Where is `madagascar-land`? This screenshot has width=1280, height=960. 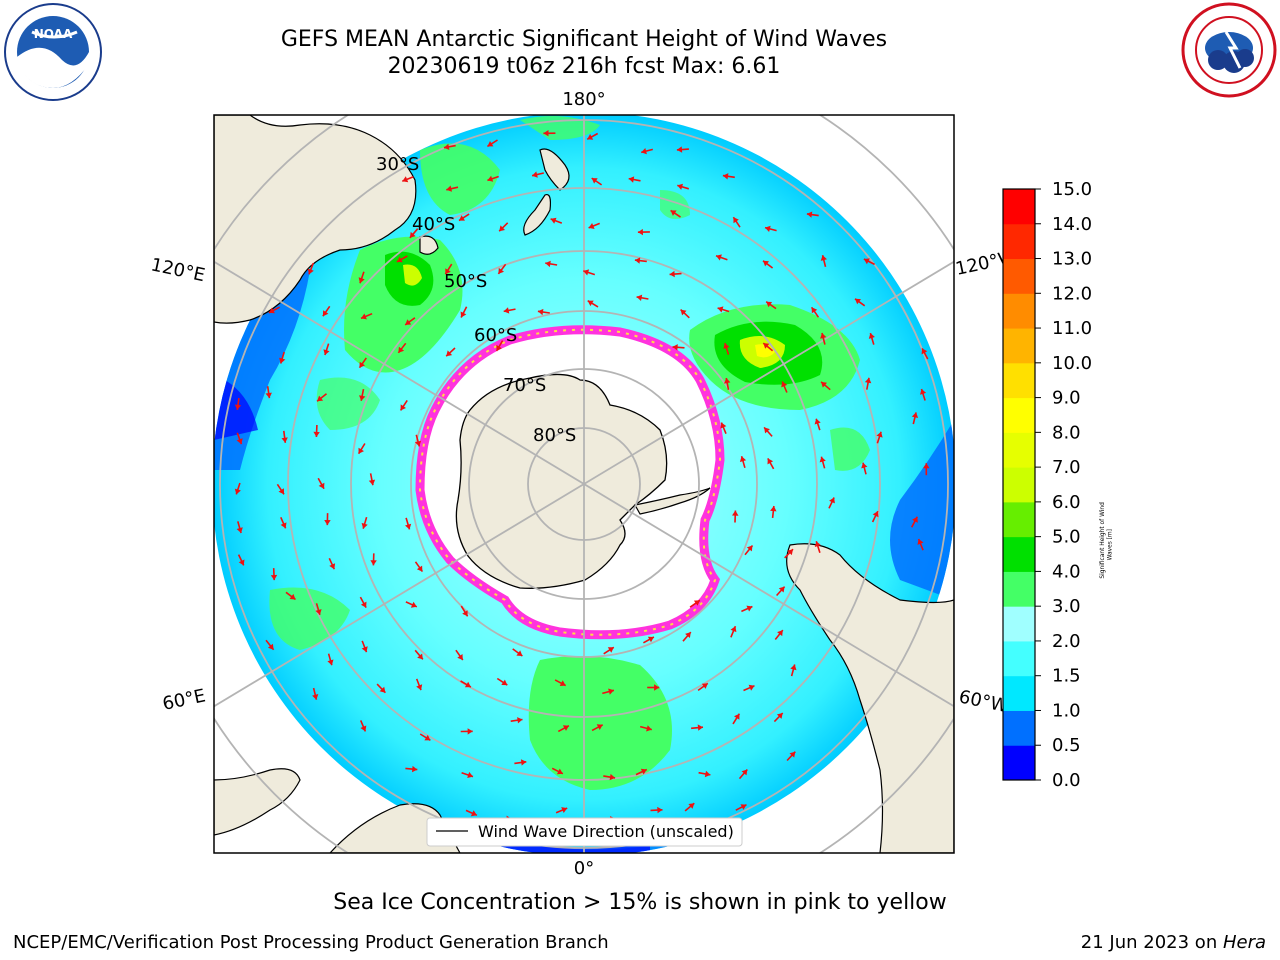 madagascar-land is located at coordinates (257, 802).